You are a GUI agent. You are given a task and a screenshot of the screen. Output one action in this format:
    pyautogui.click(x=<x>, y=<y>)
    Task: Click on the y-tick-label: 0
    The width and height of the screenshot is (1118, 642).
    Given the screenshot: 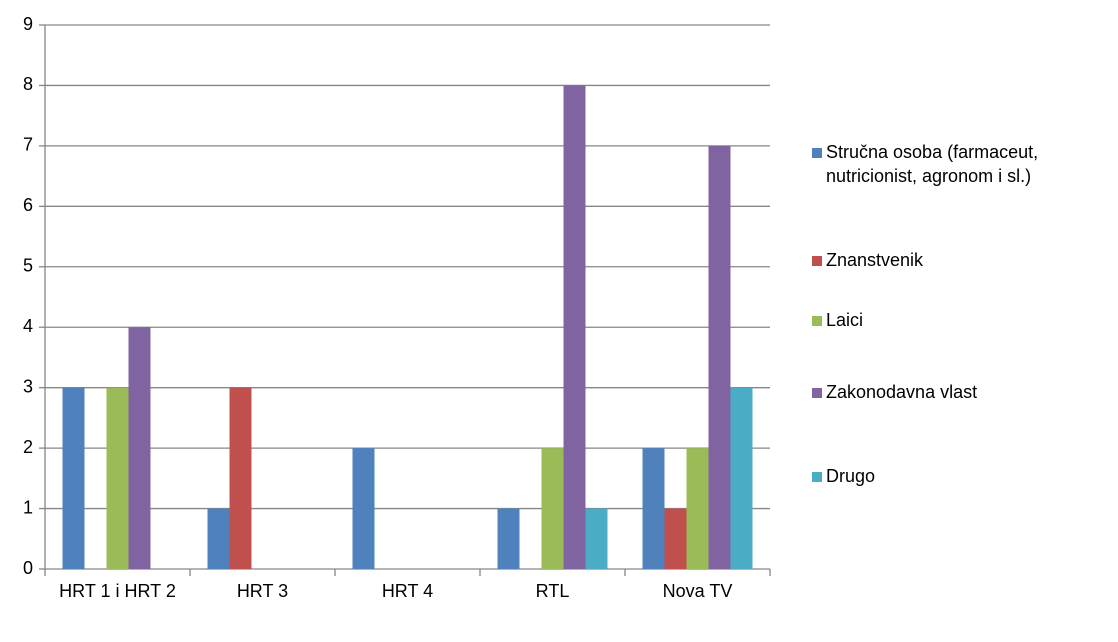 What is the action you would take?
    pyautogui.click(x=28, y=568)
    